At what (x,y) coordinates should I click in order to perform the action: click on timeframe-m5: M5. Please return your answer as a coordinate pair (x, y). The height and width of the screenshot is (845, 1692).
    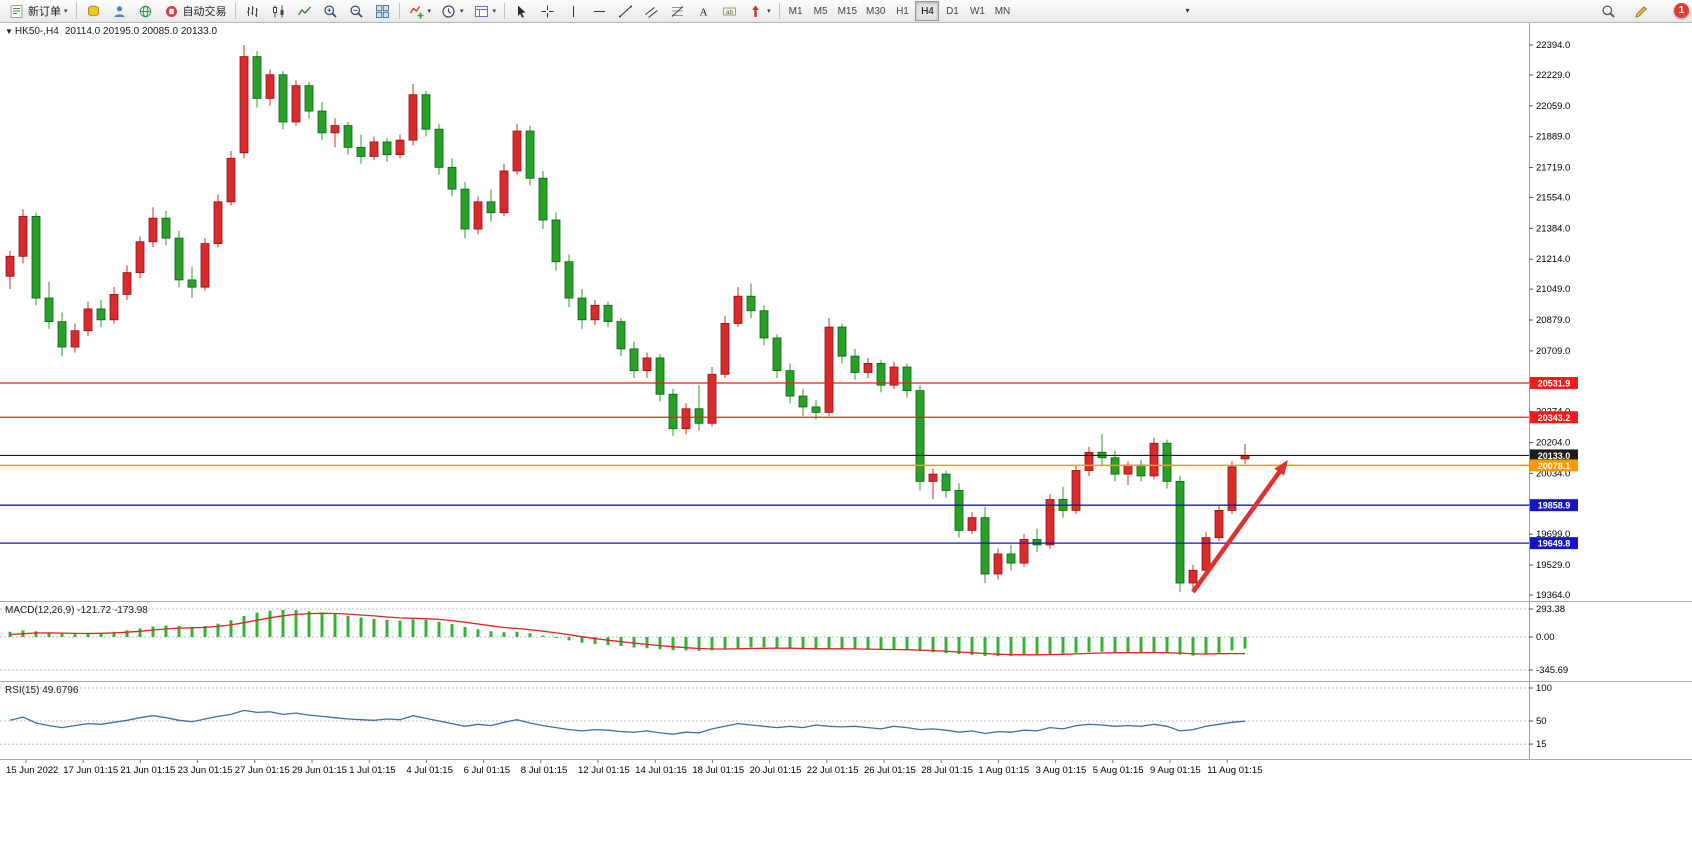
    Looking at the image, I should click on (821, 11).